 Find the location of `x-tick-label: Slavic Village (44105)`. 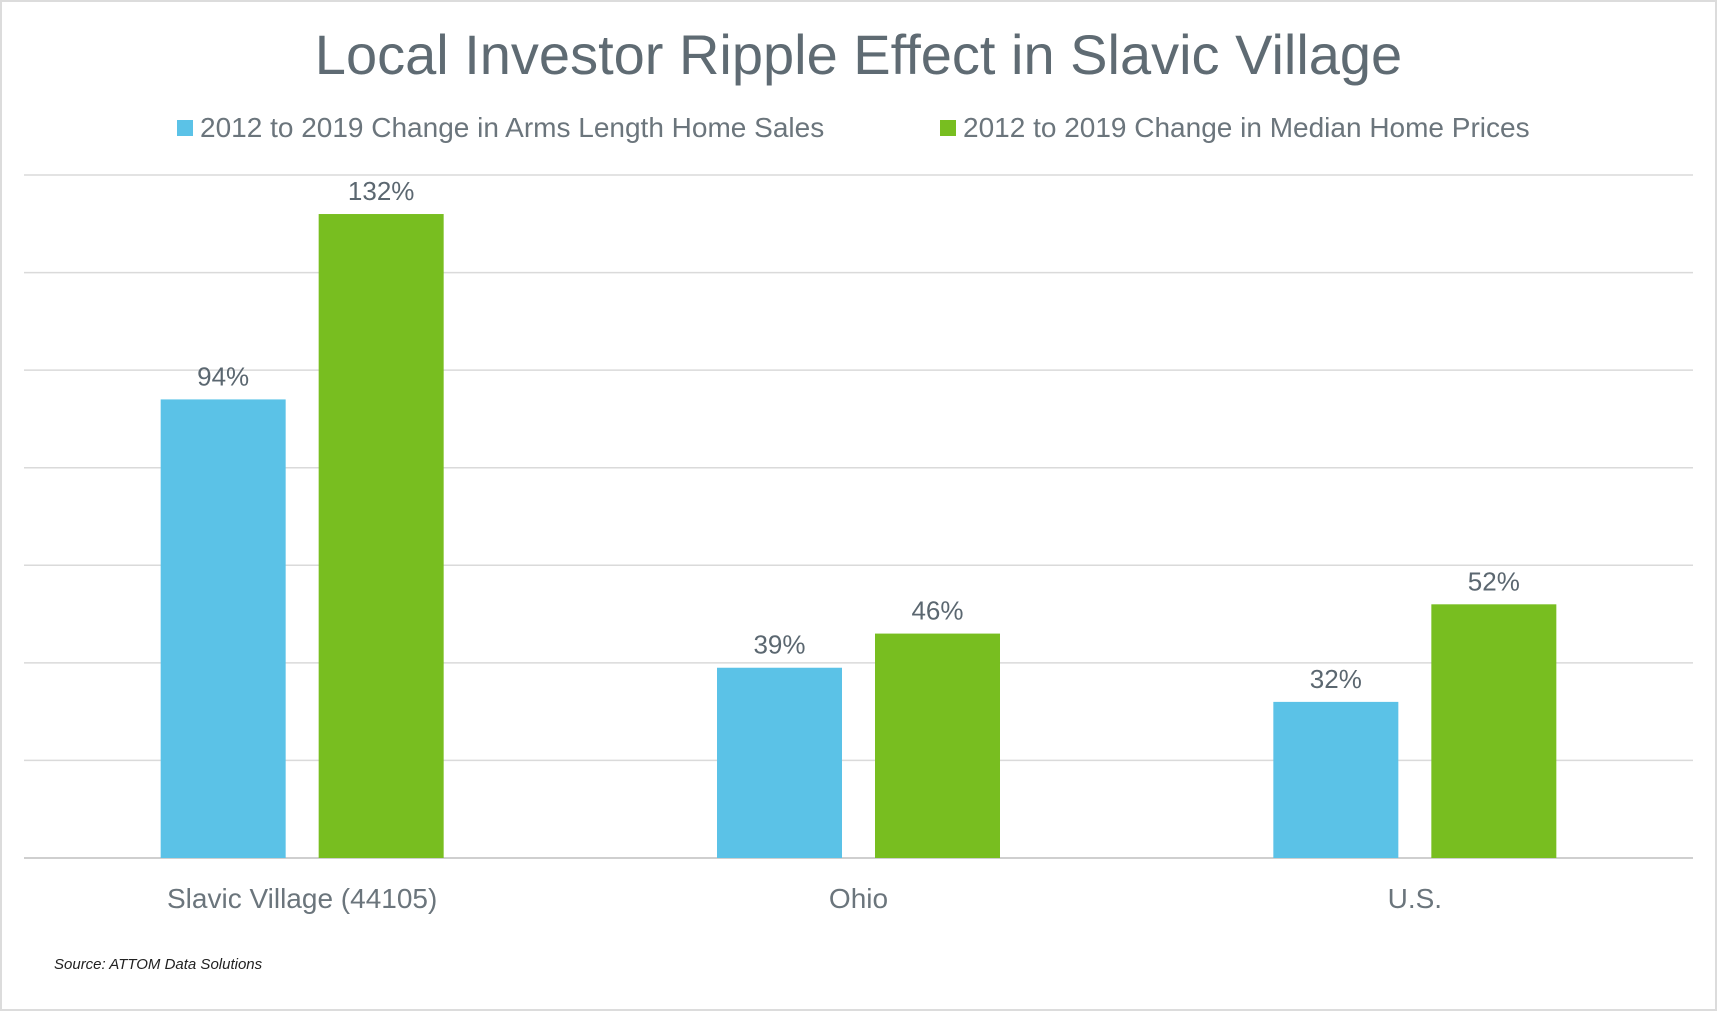

x-tick-label: Slavic Village (44105) is located at coordinates (302, 898).